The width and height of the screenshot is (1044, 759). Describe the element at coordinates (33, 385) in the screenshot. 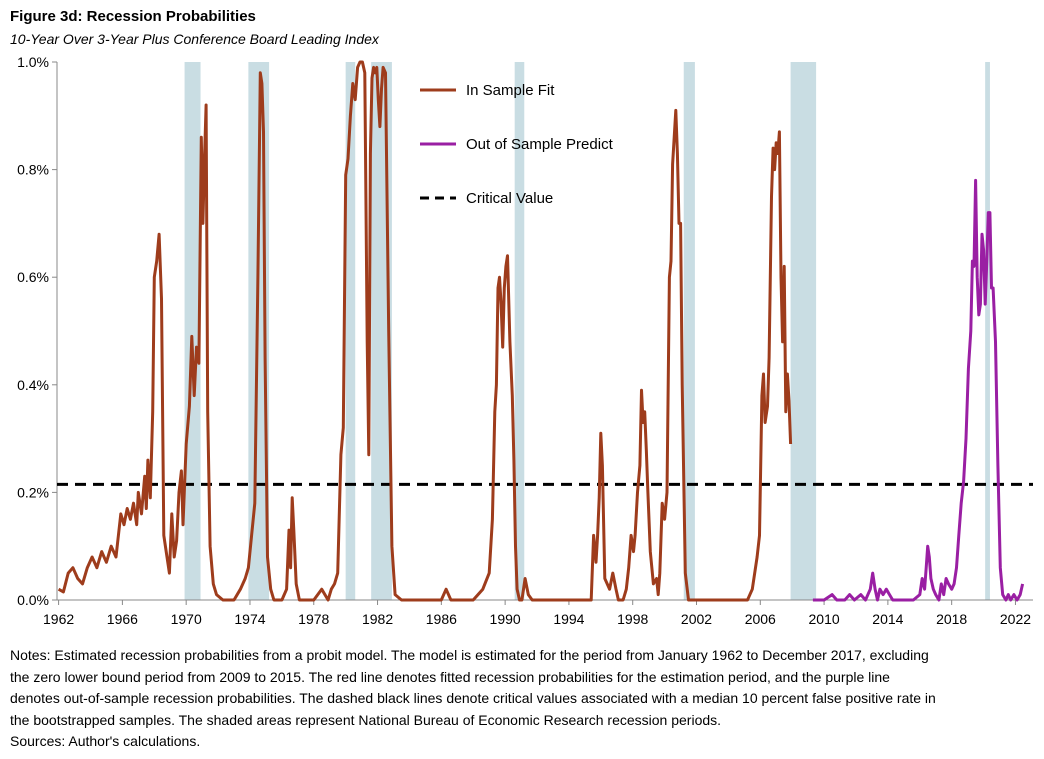

I see `y-tick-label: 0.4%` at that location.